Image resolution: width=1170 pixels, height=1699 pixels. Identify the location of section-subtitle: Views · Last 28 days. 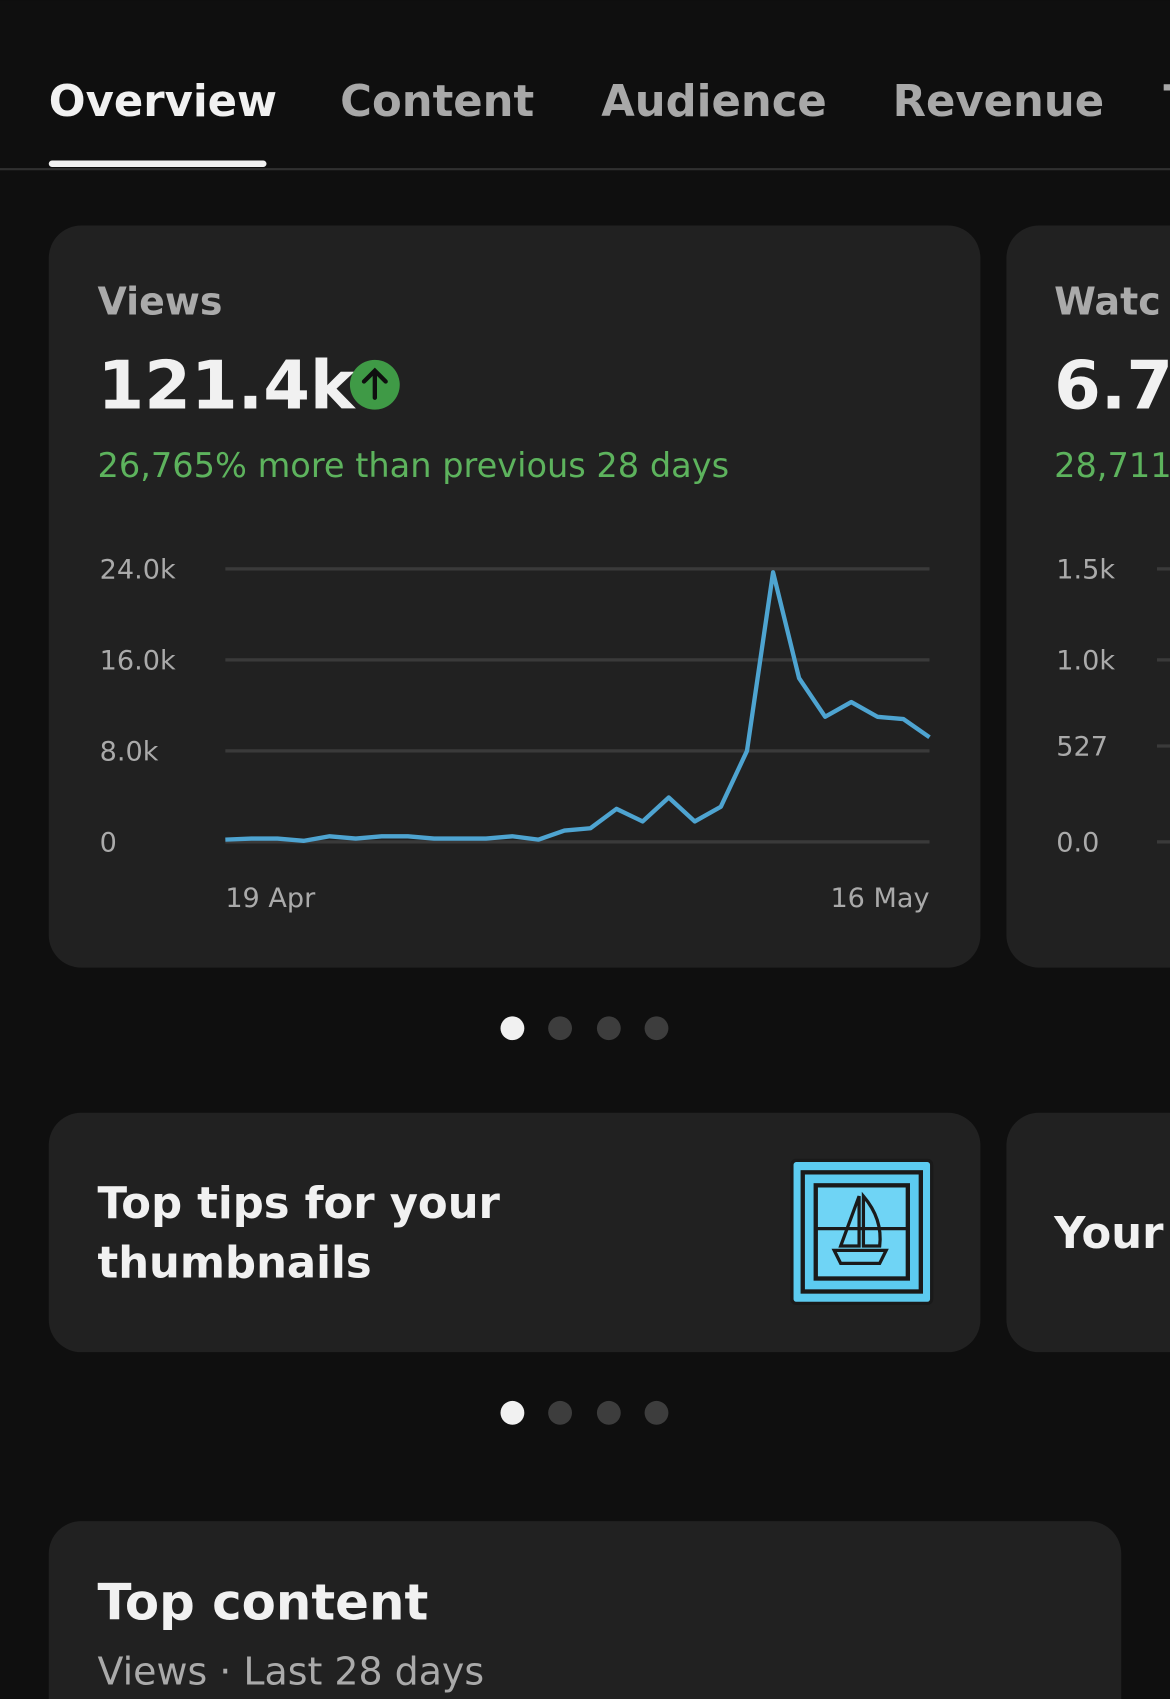
(290, 1672).